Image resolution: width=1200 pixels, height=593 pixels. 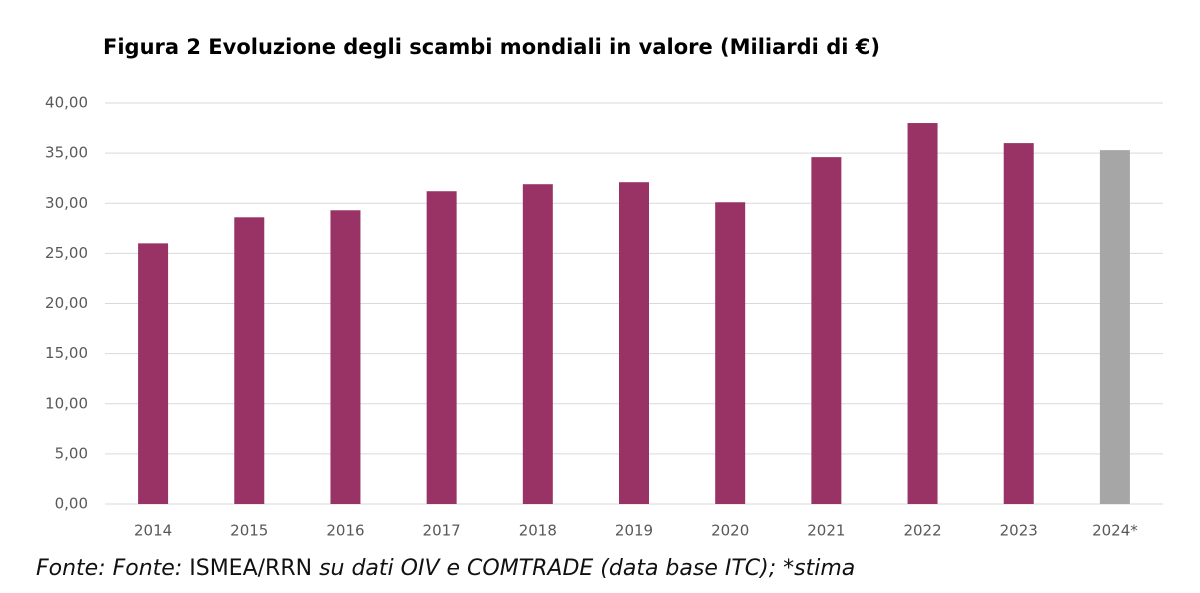 I want to click on x-tick-label: 2015, so click(x=249, y=531).